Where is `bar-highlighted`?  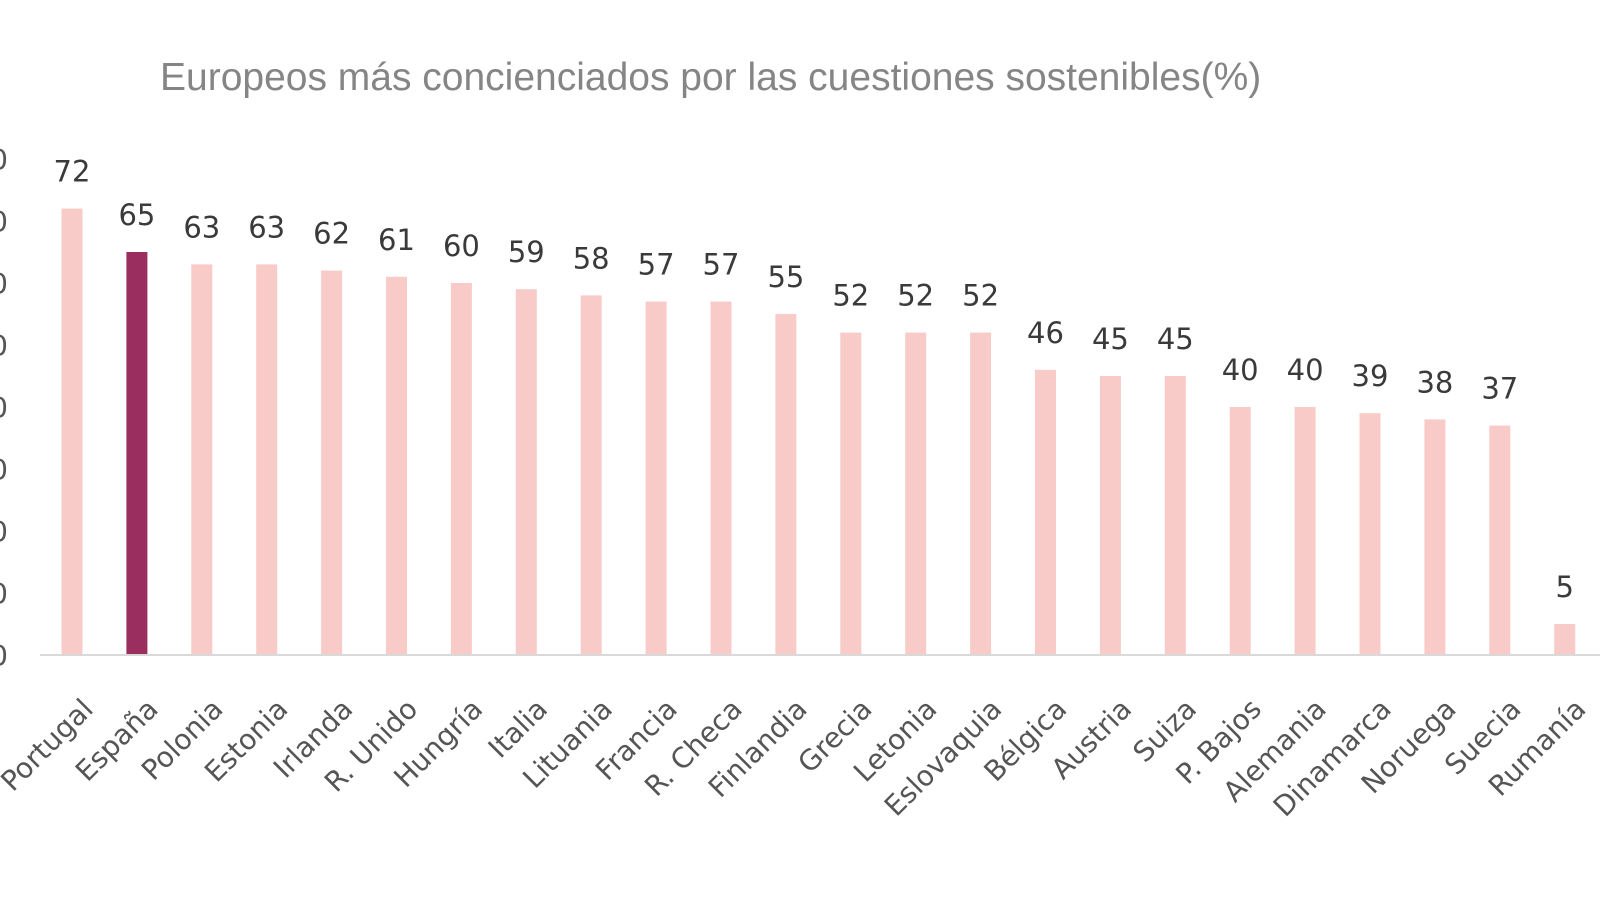
bar-highlighted is located at coordinates (137, 453).